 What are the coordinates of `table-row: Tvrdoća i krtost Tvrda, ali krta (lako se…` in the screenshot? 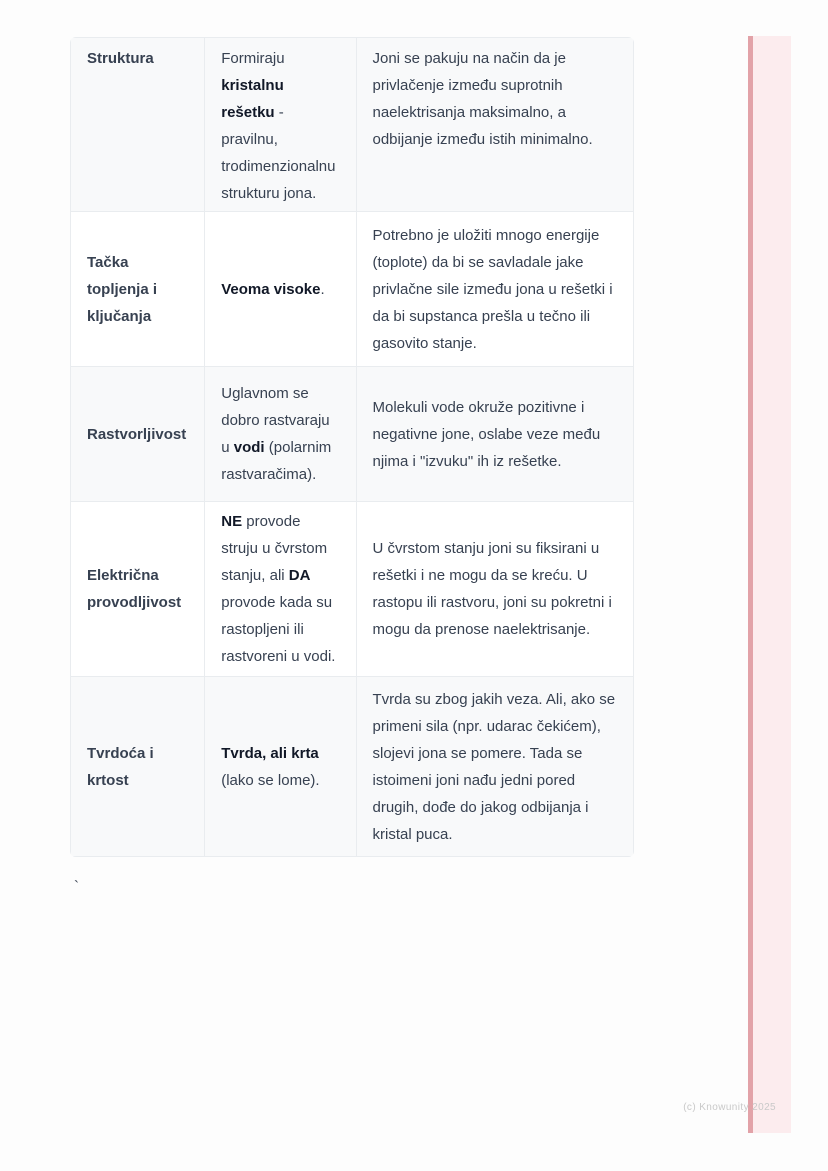 It's located at (352, 766).